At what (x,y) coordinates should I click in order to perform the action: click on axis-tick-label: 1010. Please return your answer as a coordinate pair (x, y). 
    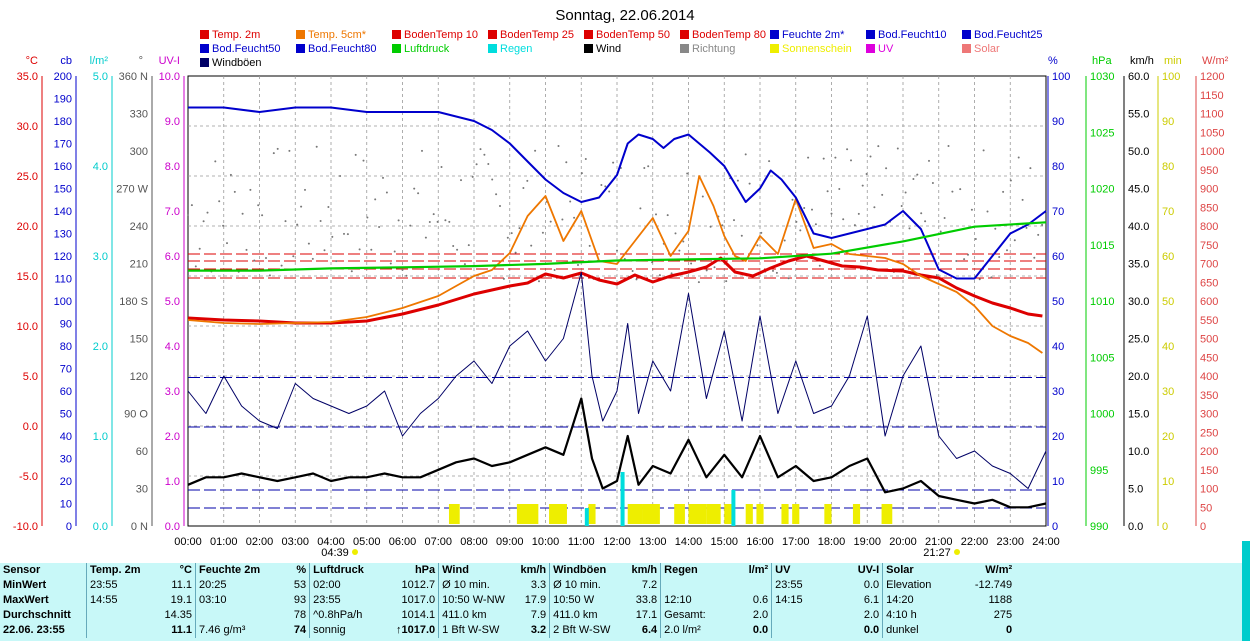
    Looking at the image, I should click on (1102, 302).